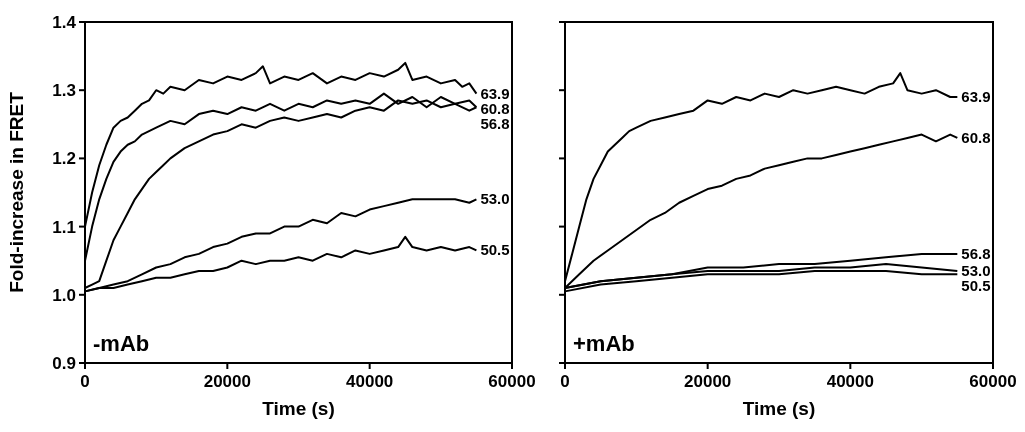  What do you see at coordinates (64, 295) in the screenshot?
I see `y-tick-label: 1.0` at bounding box center [64, 295].